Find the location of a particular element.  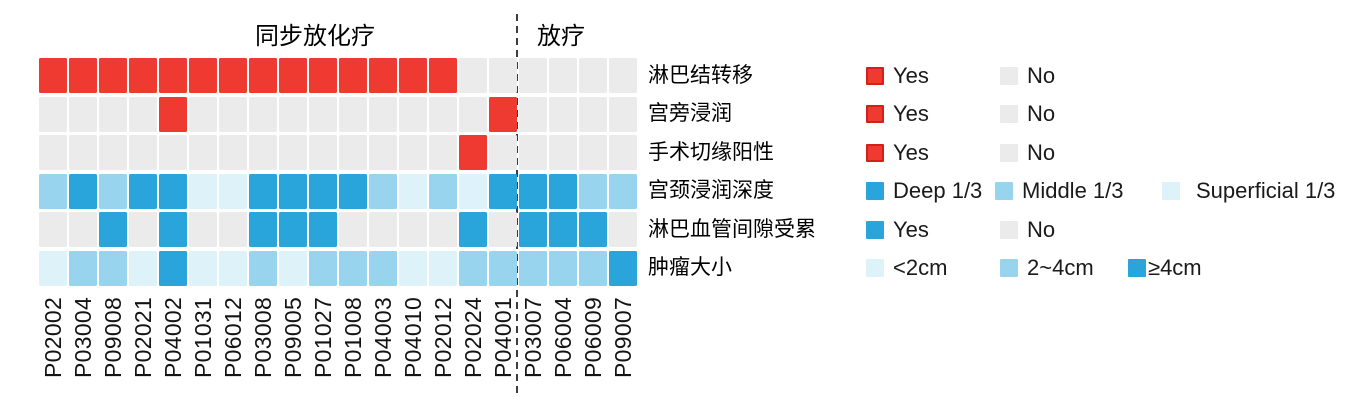

row-label: 淋巴血管间隙受累 is located at coordinates (732, 229).